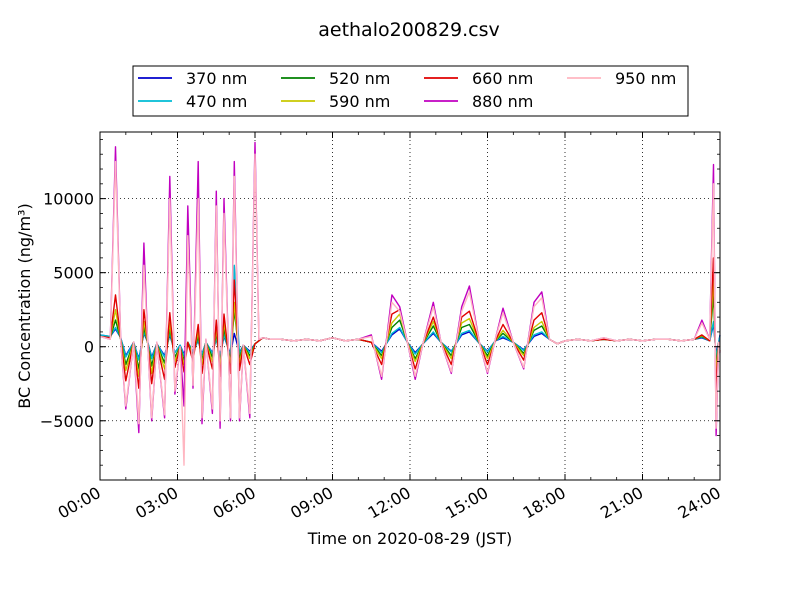  I want to click on legend-item: 660 nm, so click(478, 78).